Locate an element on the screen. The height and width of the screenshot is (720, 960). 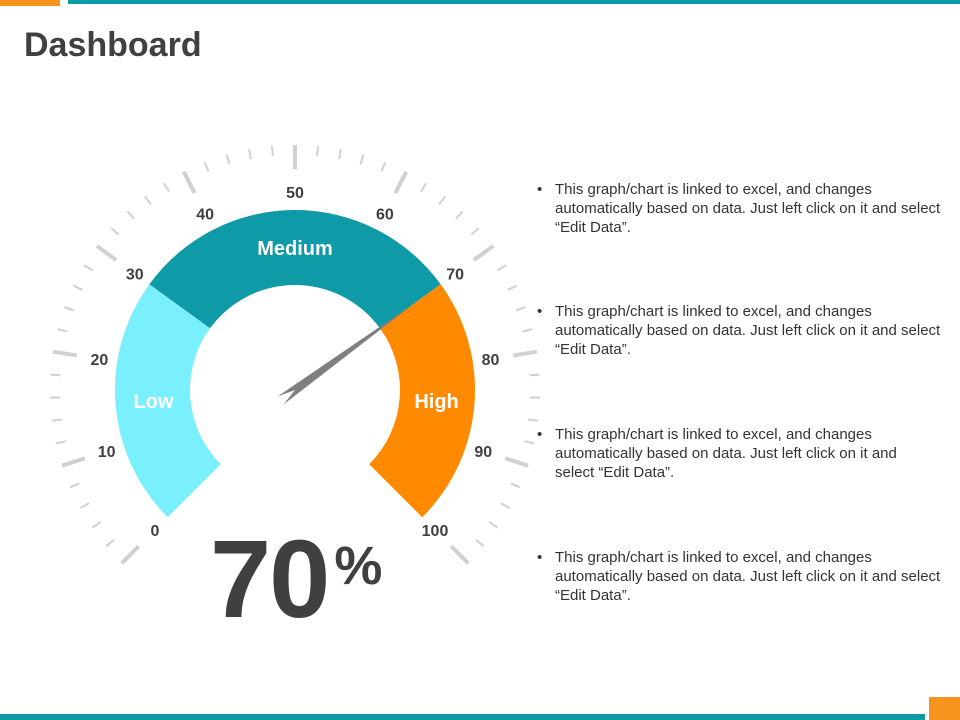
gauge-band-label: High is located at coordinates (436, 402).